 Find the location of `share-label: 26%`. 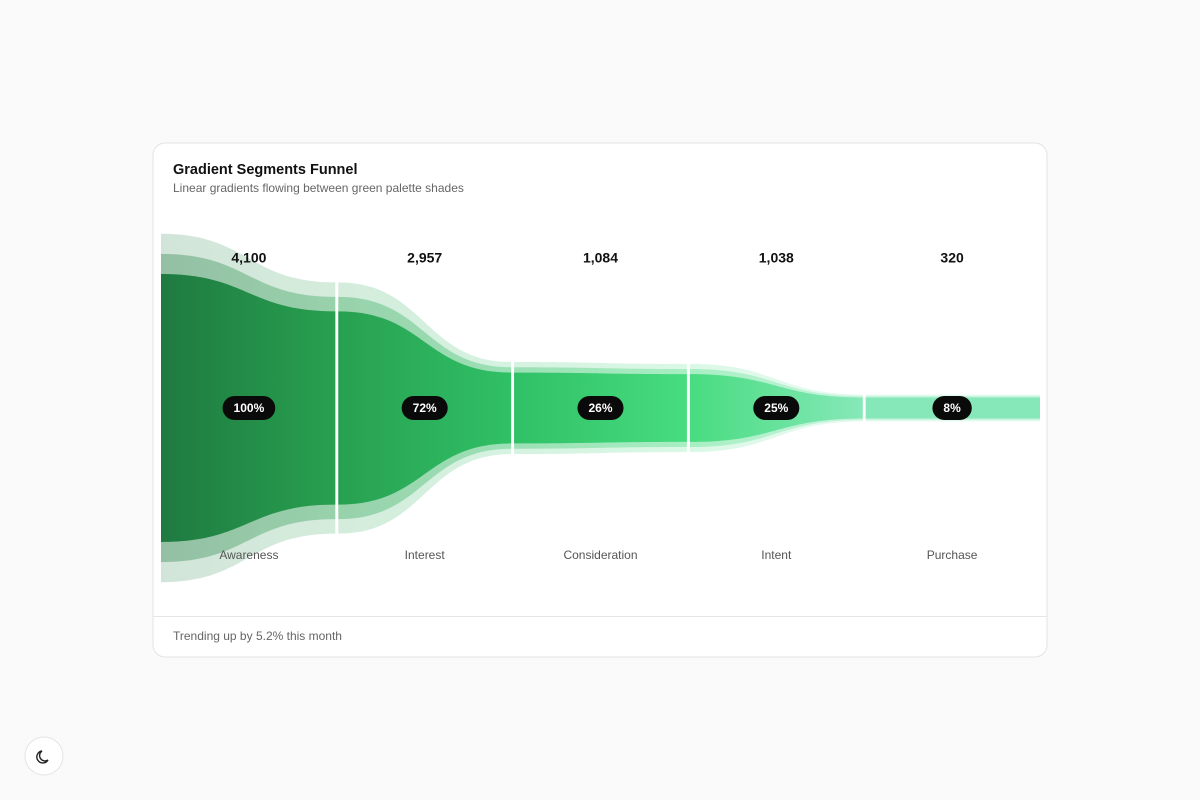

share-label: 26% is located at coordinates (600, 408).